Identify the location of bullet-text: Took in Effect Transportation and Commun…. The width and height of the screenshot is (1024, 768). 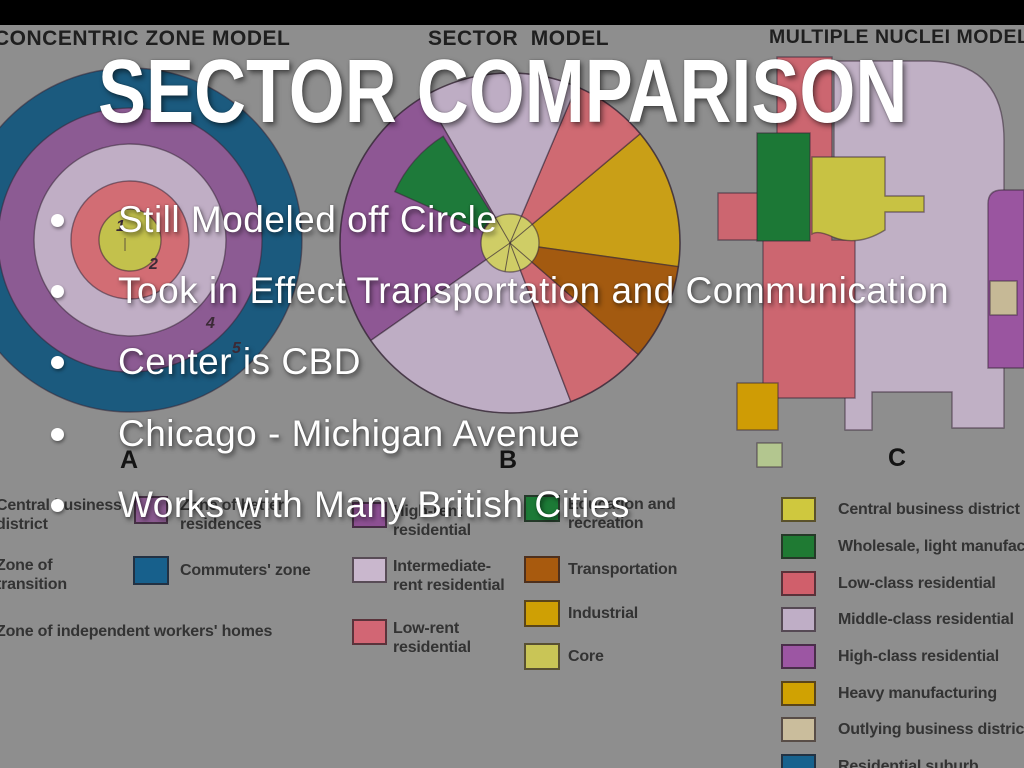
(534, 290).